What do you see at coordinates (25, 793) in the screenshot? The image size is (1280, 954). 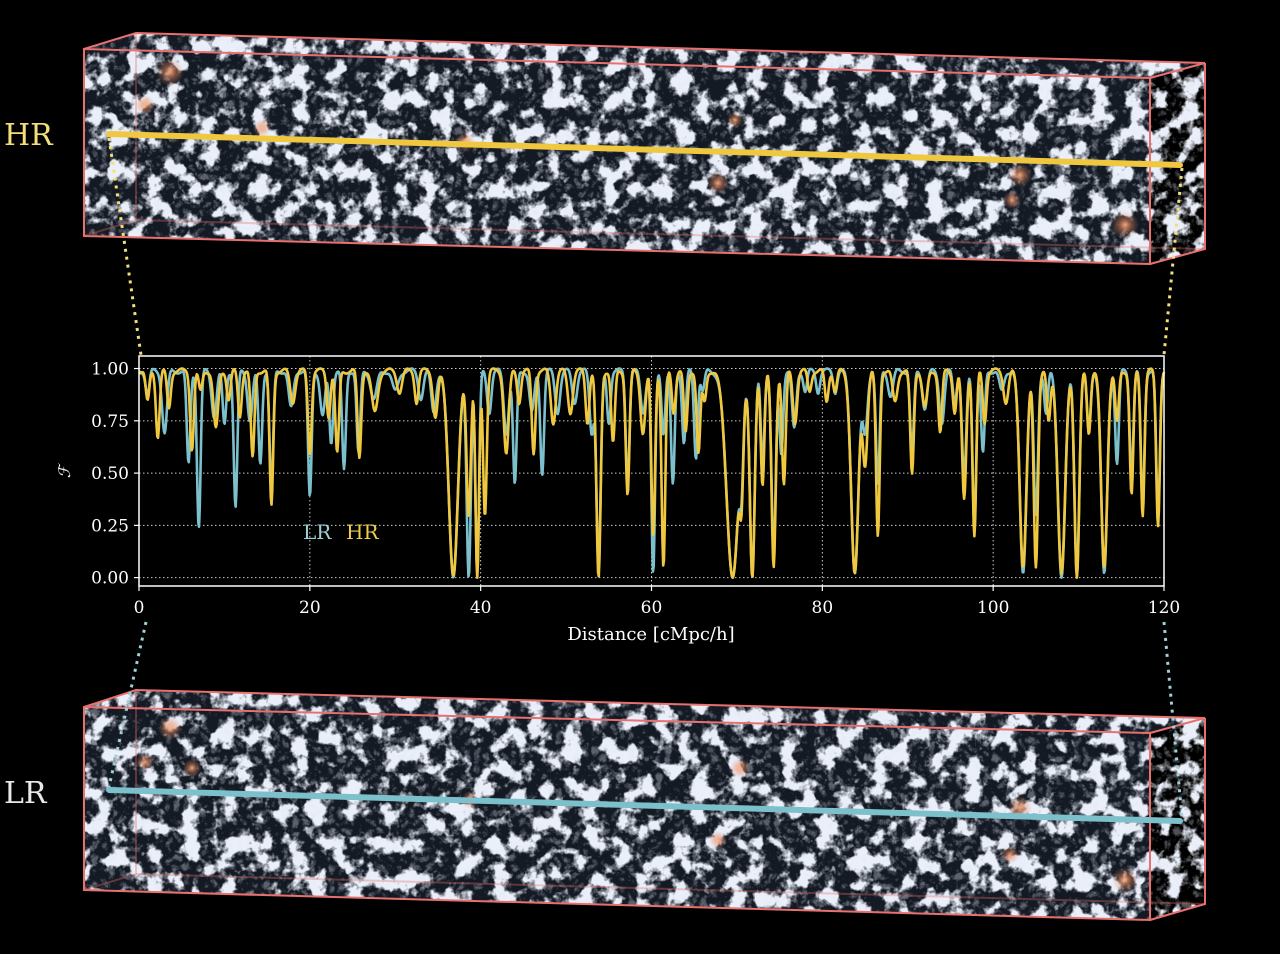 I see `lr-box-label: LR` at bounding box center [25, 793].